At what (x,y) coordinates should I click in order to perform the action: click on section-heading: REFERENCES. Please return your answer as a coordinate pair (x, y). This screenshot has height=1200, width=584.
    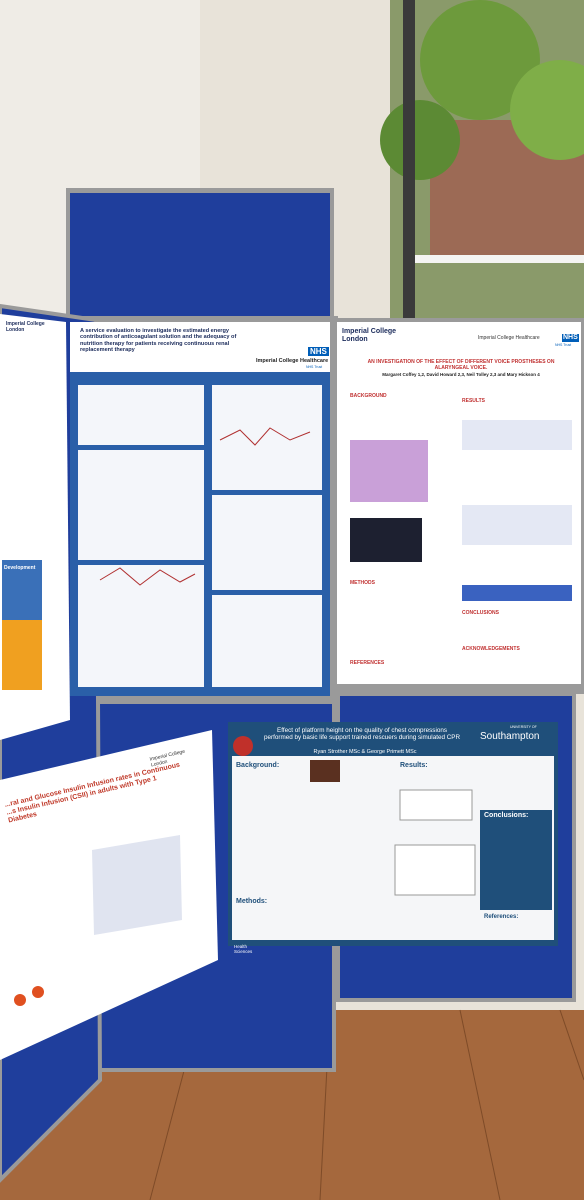
    Looking at the image, I should click on (367, 663).